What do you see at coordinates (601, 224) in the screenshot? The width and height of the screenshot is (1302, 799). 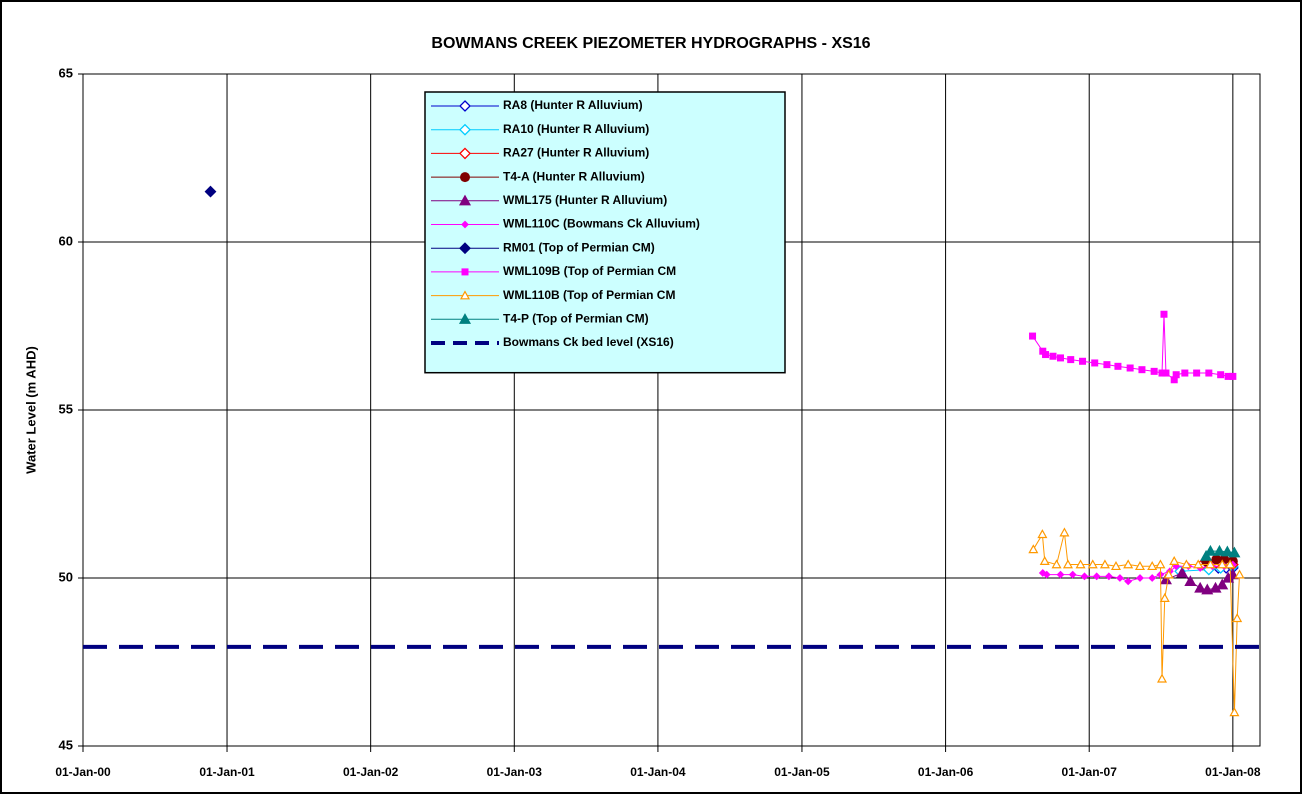 I see `legend-label: WML110C (Bowmans Ck Alluvium)` at bounding box center [601, 224].